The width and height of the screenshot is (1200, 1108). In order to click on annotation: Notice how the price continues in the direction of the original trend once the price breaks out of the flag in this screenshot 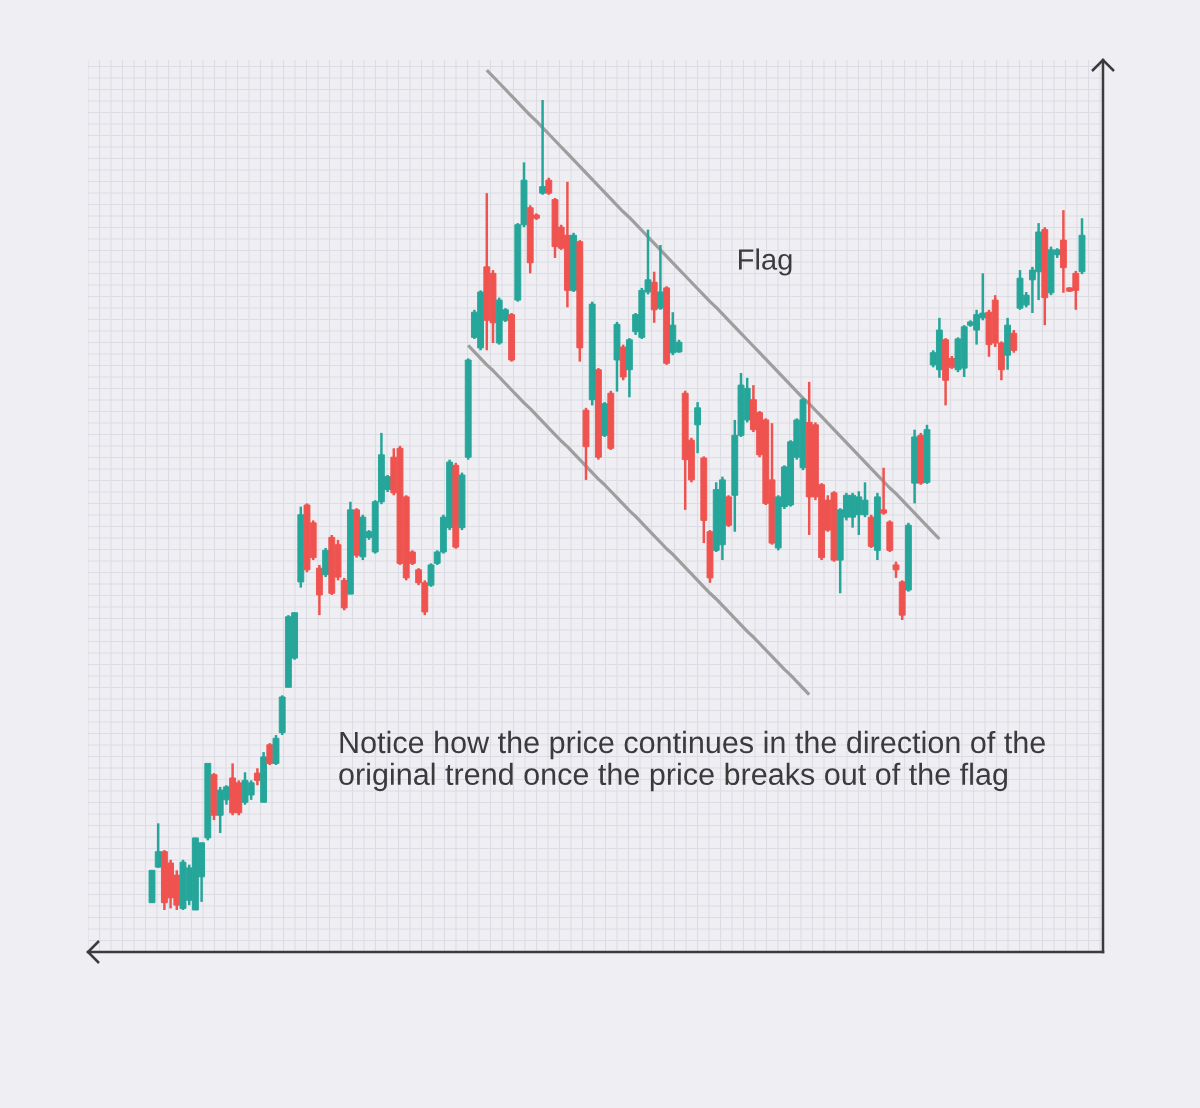, I will do `click(692, 761)`.